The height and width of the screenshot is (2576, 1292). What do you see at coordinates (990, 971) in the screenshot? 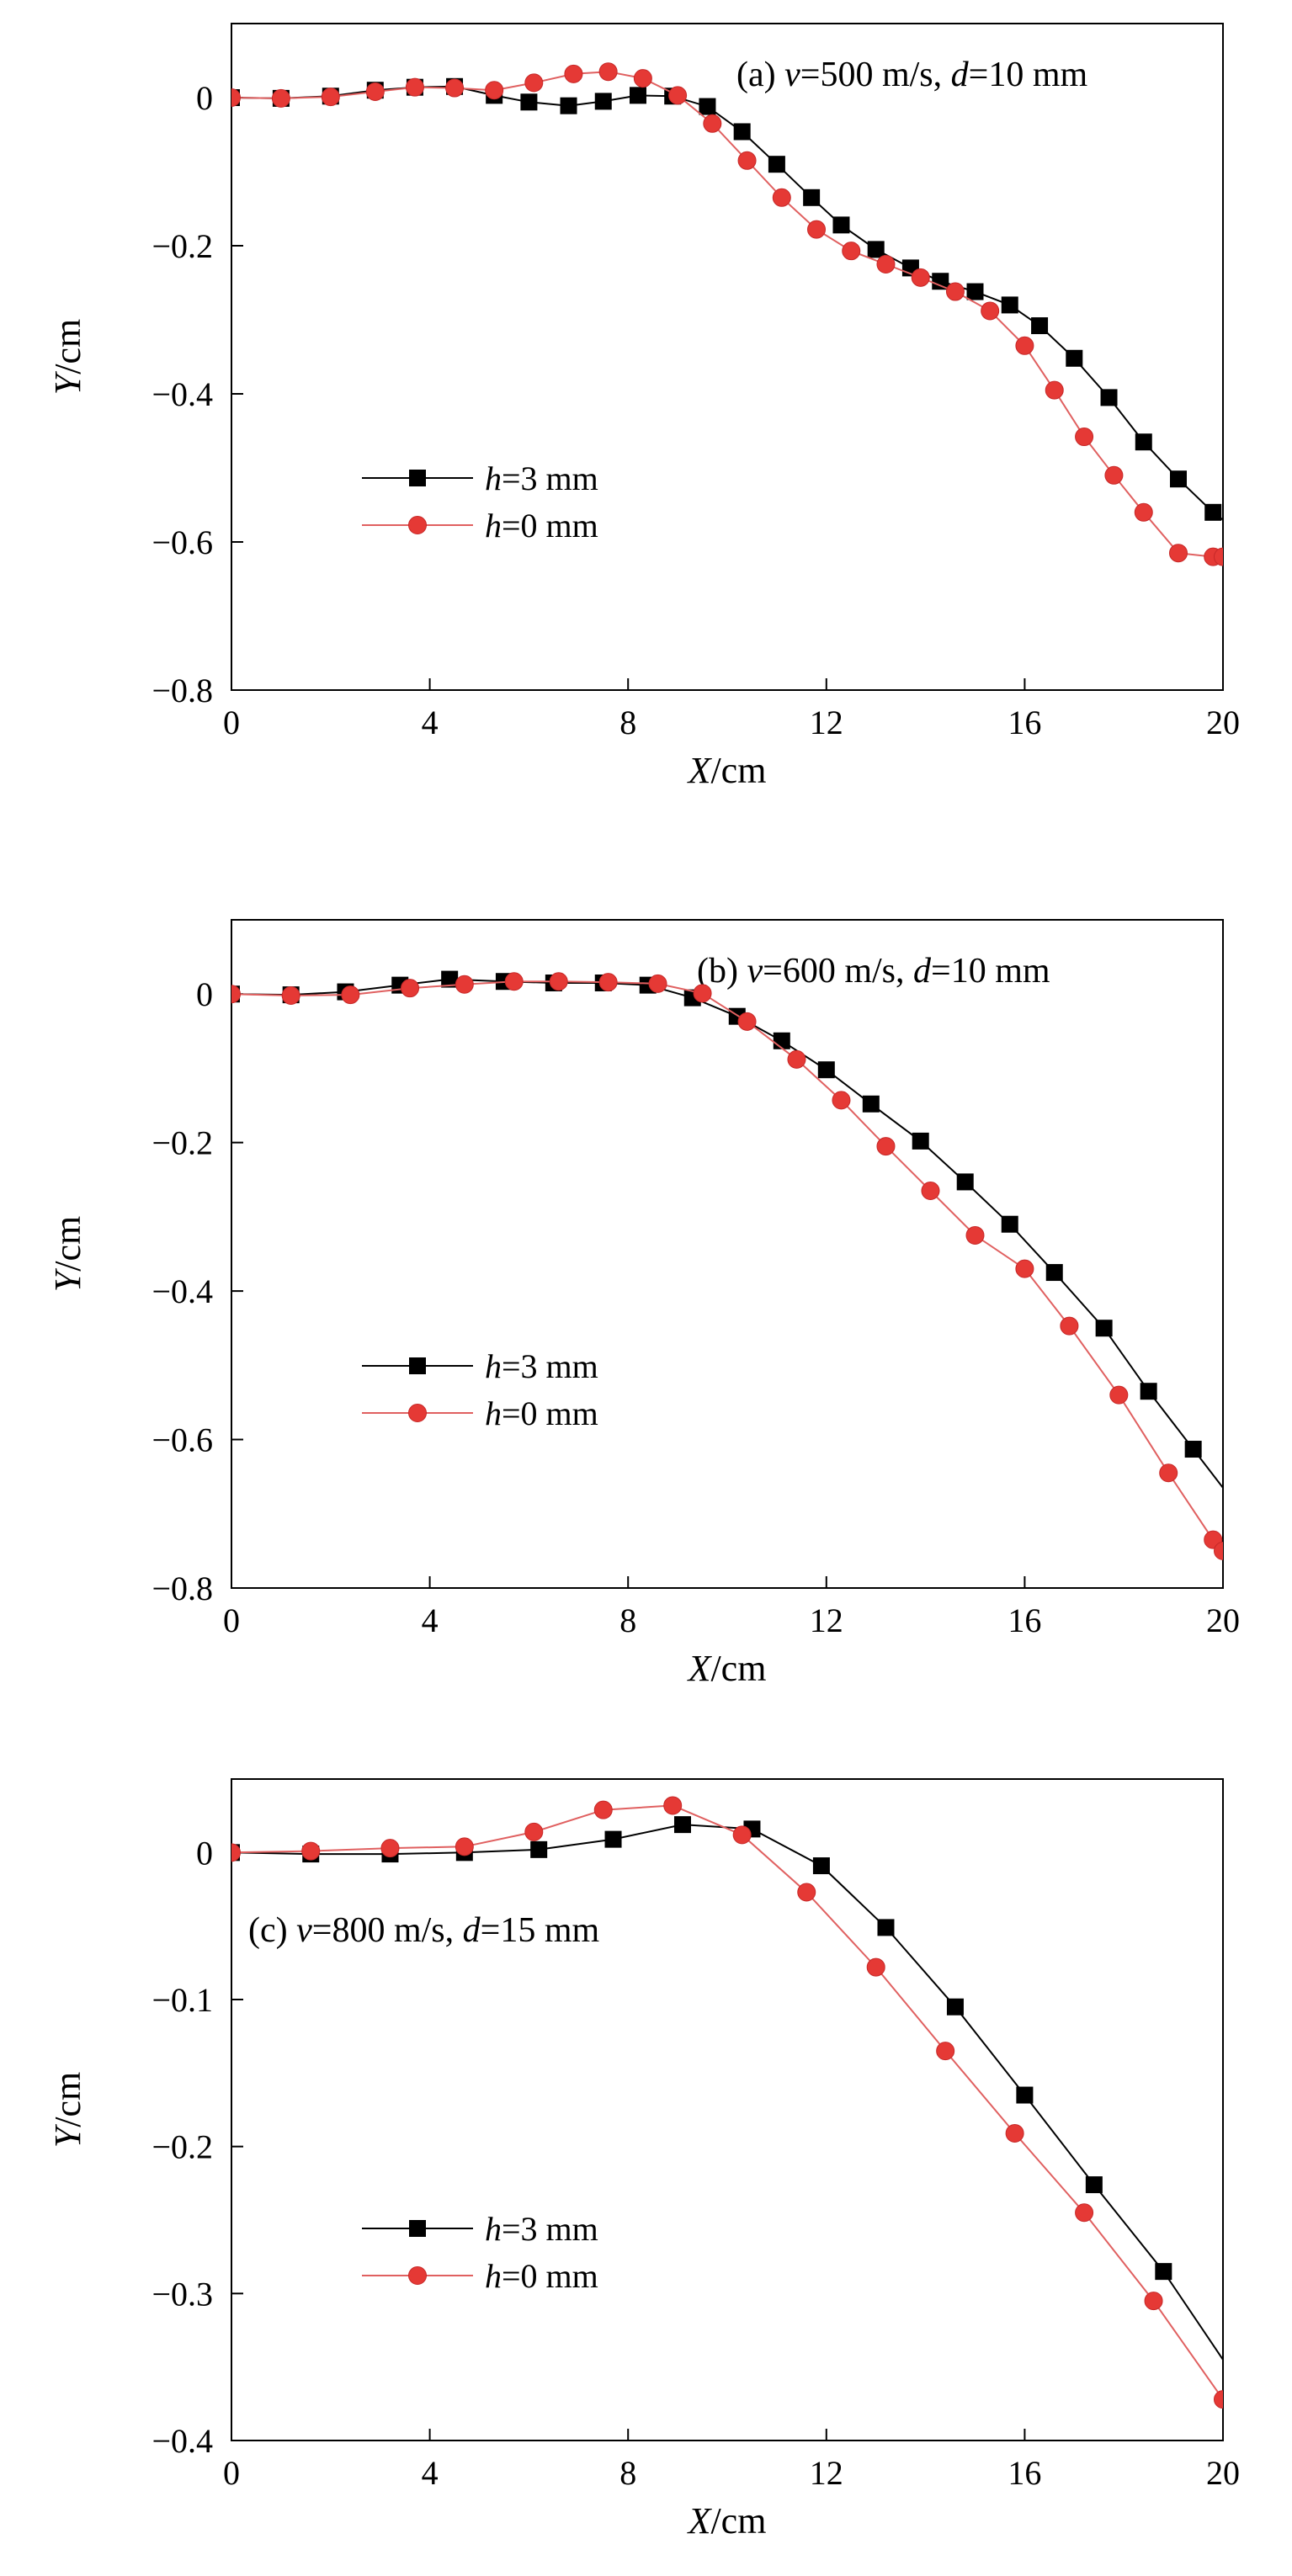
I see `panel-label-d-value: =10 mm` at bounding box center [990, 971].